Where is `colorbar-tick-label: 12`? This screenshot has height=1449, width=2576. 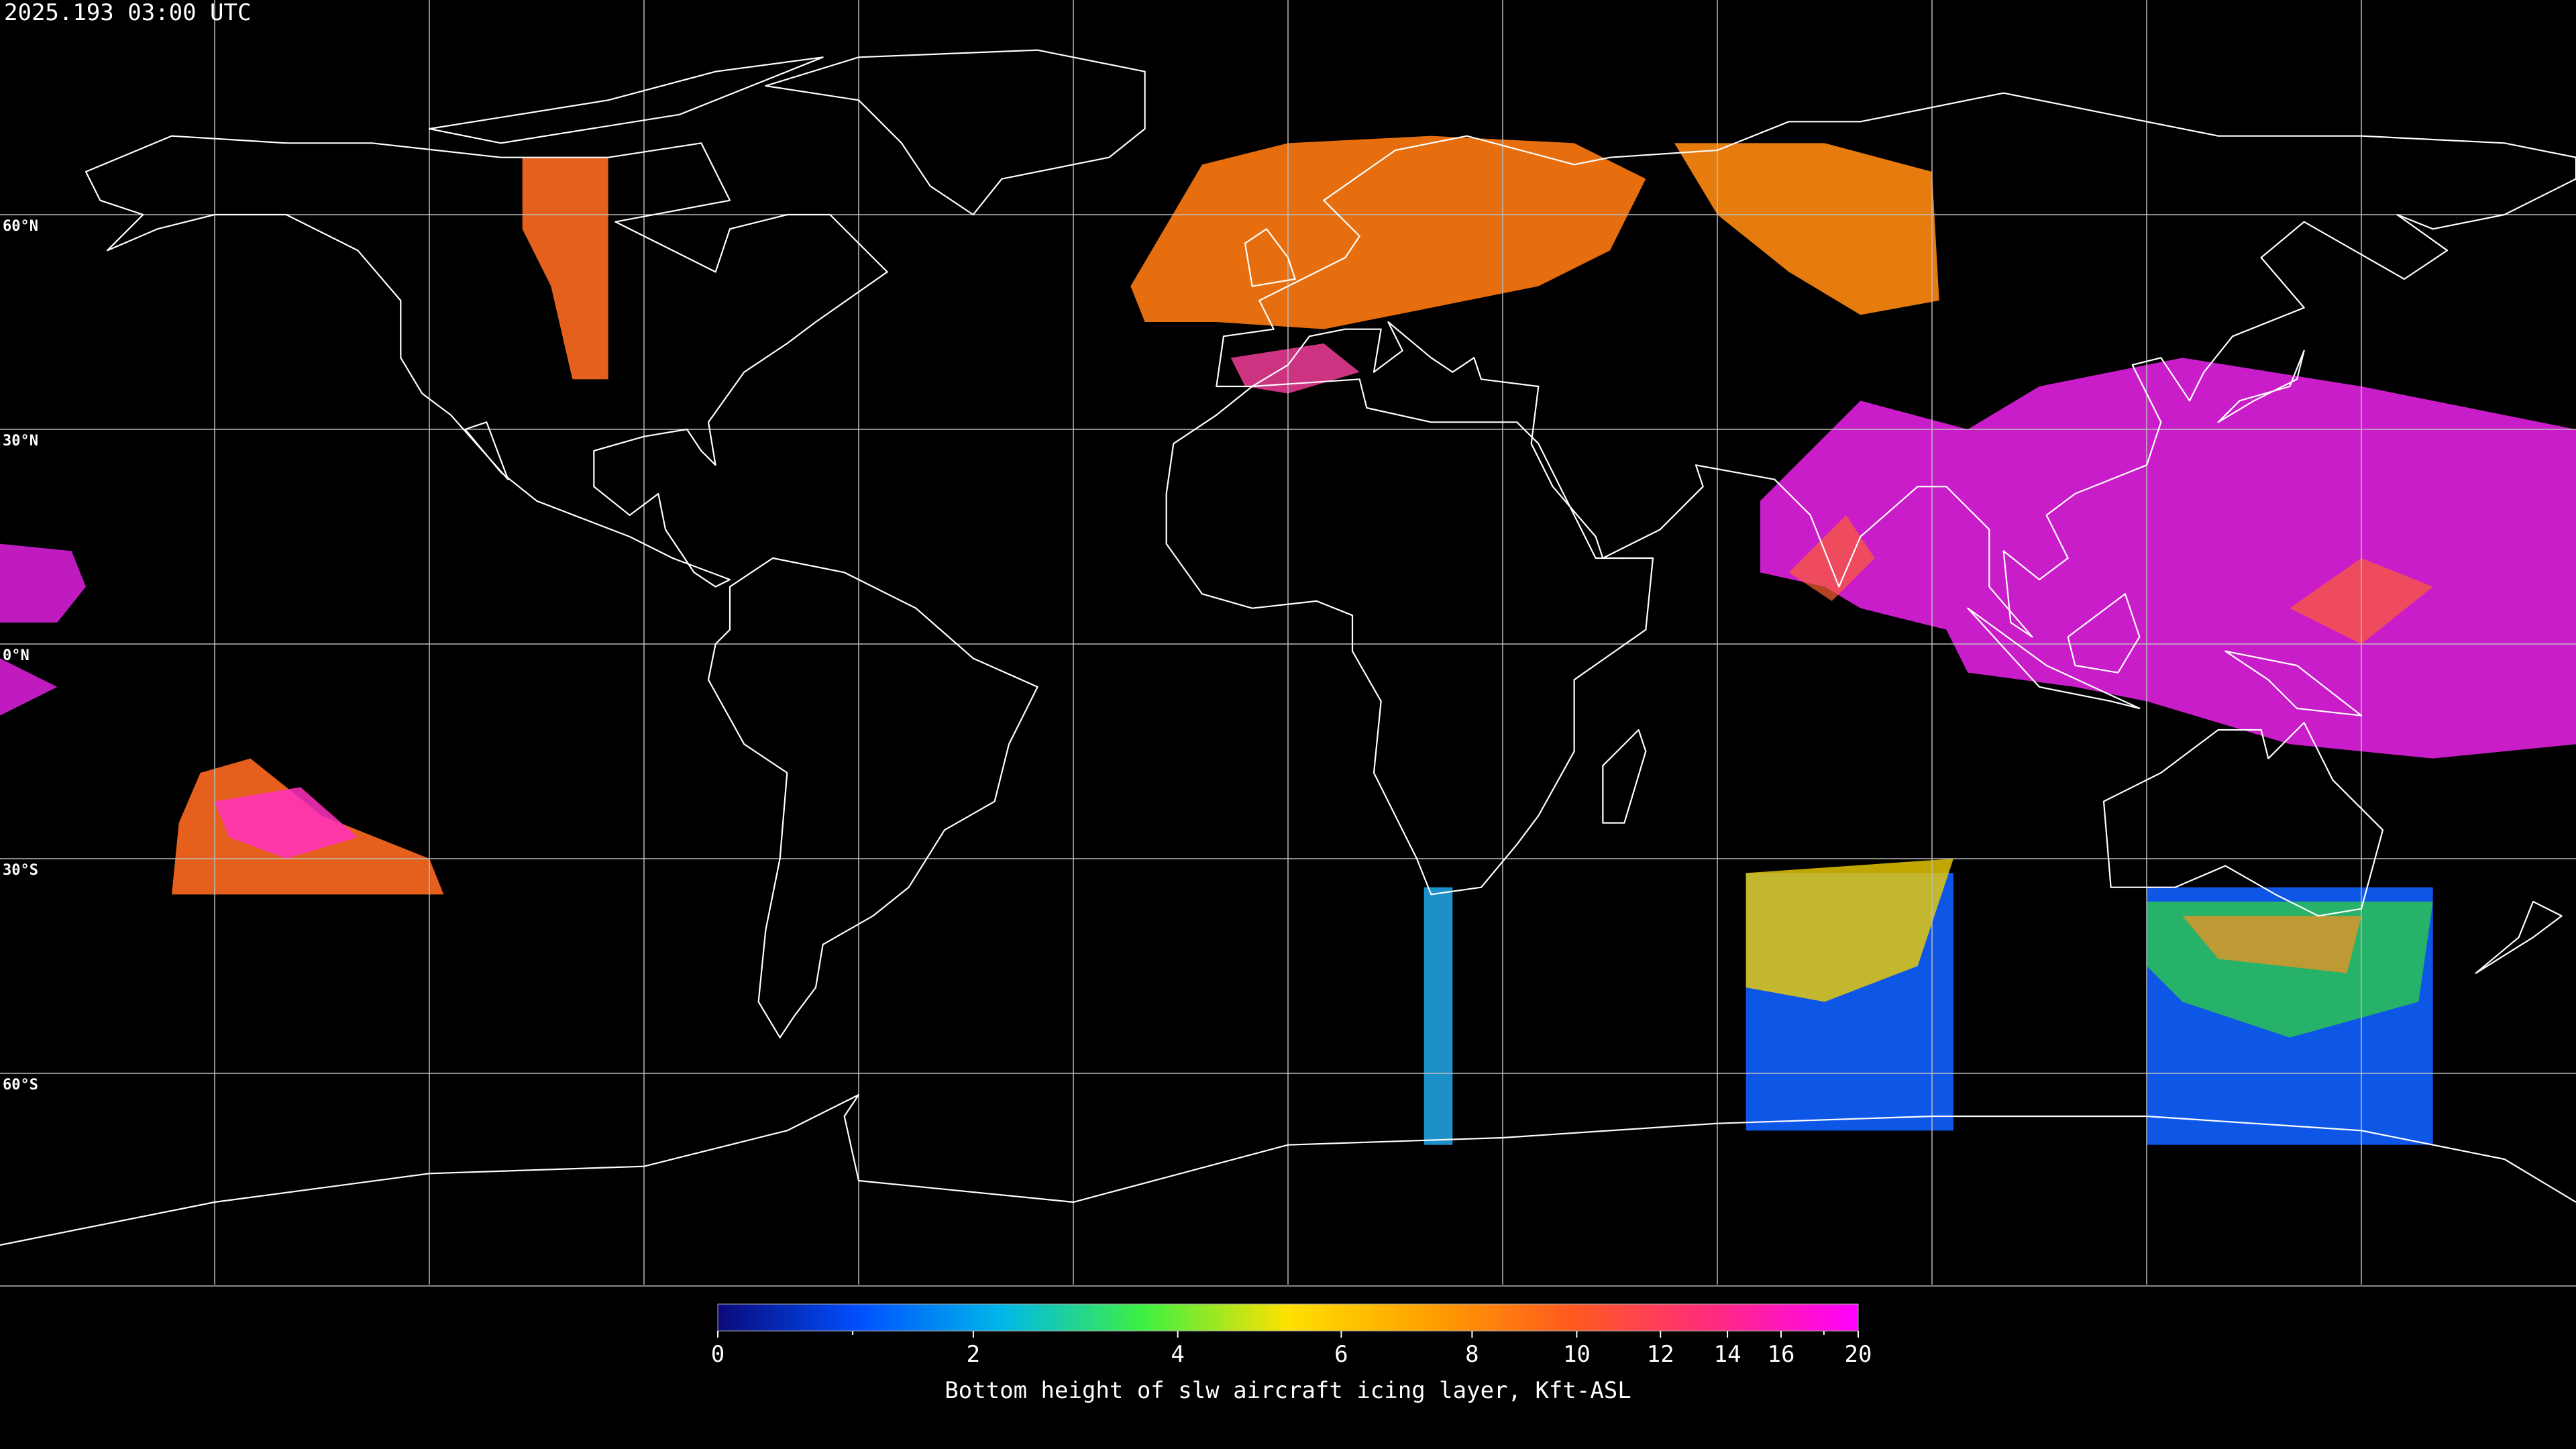 colorbar-tick-label: 12 is located at coordinates (1660, 1354).